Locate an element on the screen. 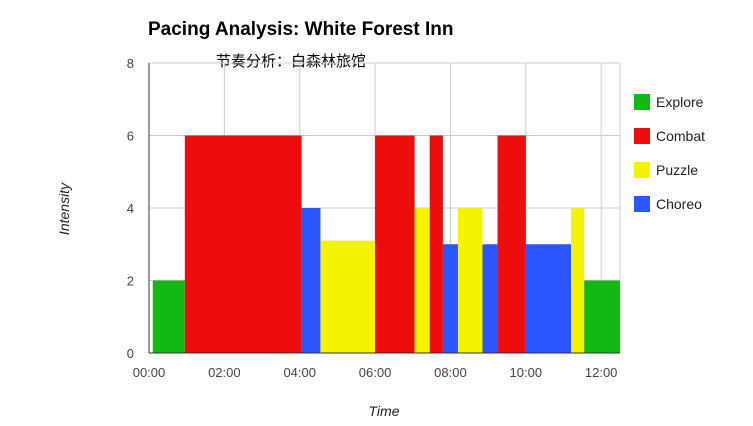 This screenshot has width=753, height=426. legend: Explore Combat Puzzle Choreo is located at coordinates (669, 153).